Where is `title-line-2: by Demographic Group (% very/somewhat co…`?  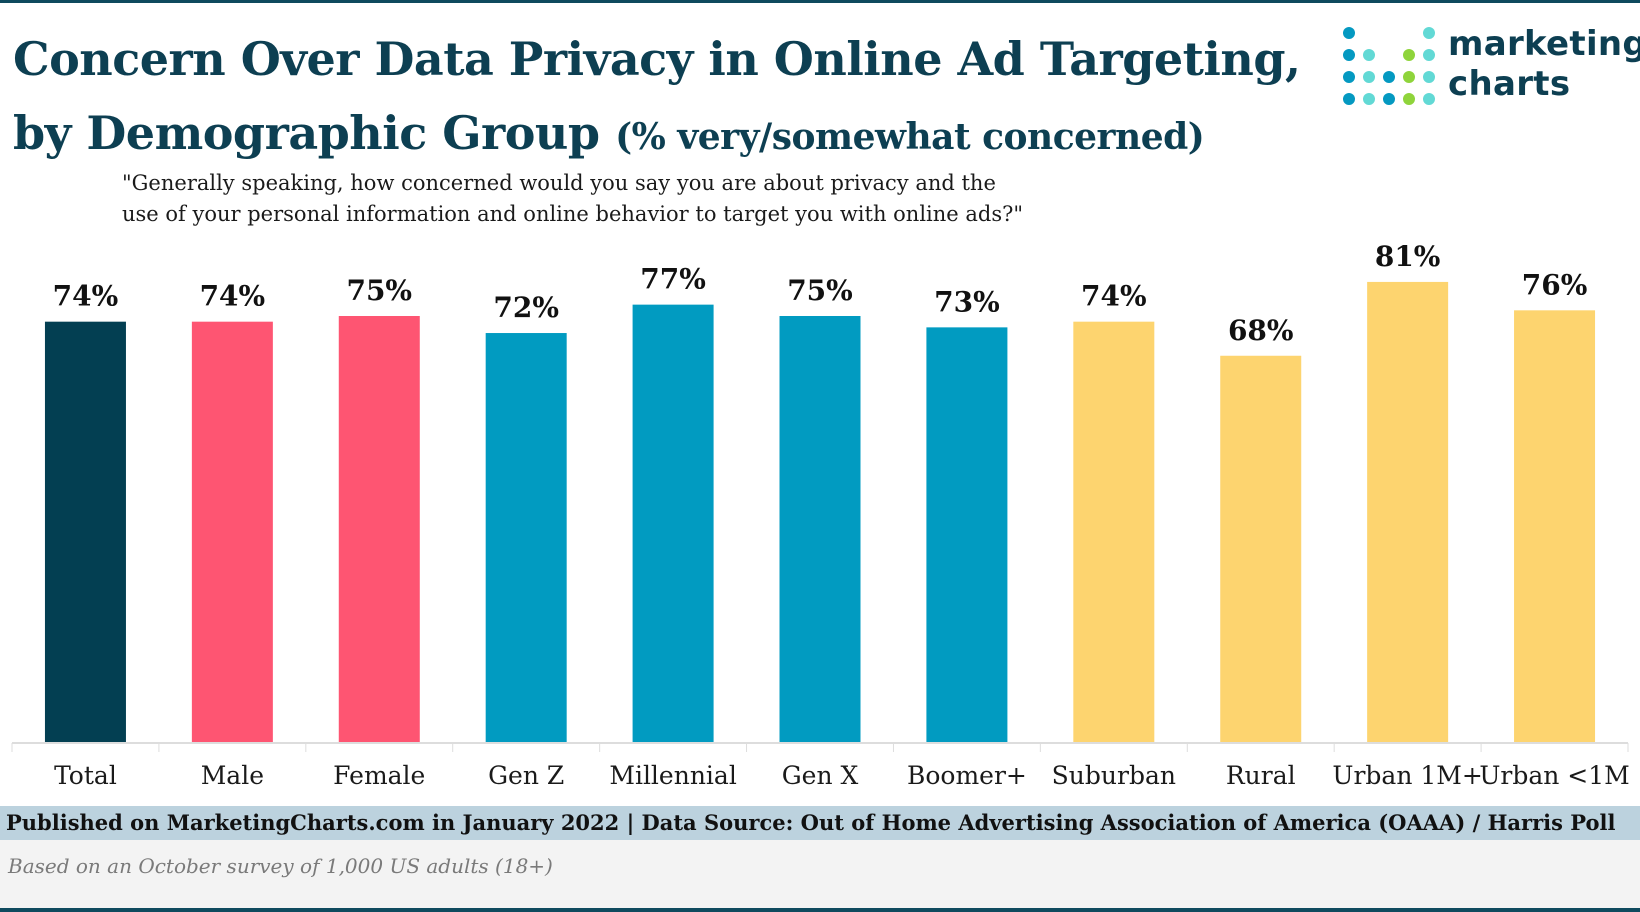 title-line-2: by Demographic Group (% very/somewhat co… is located at coordinates (657, 135).